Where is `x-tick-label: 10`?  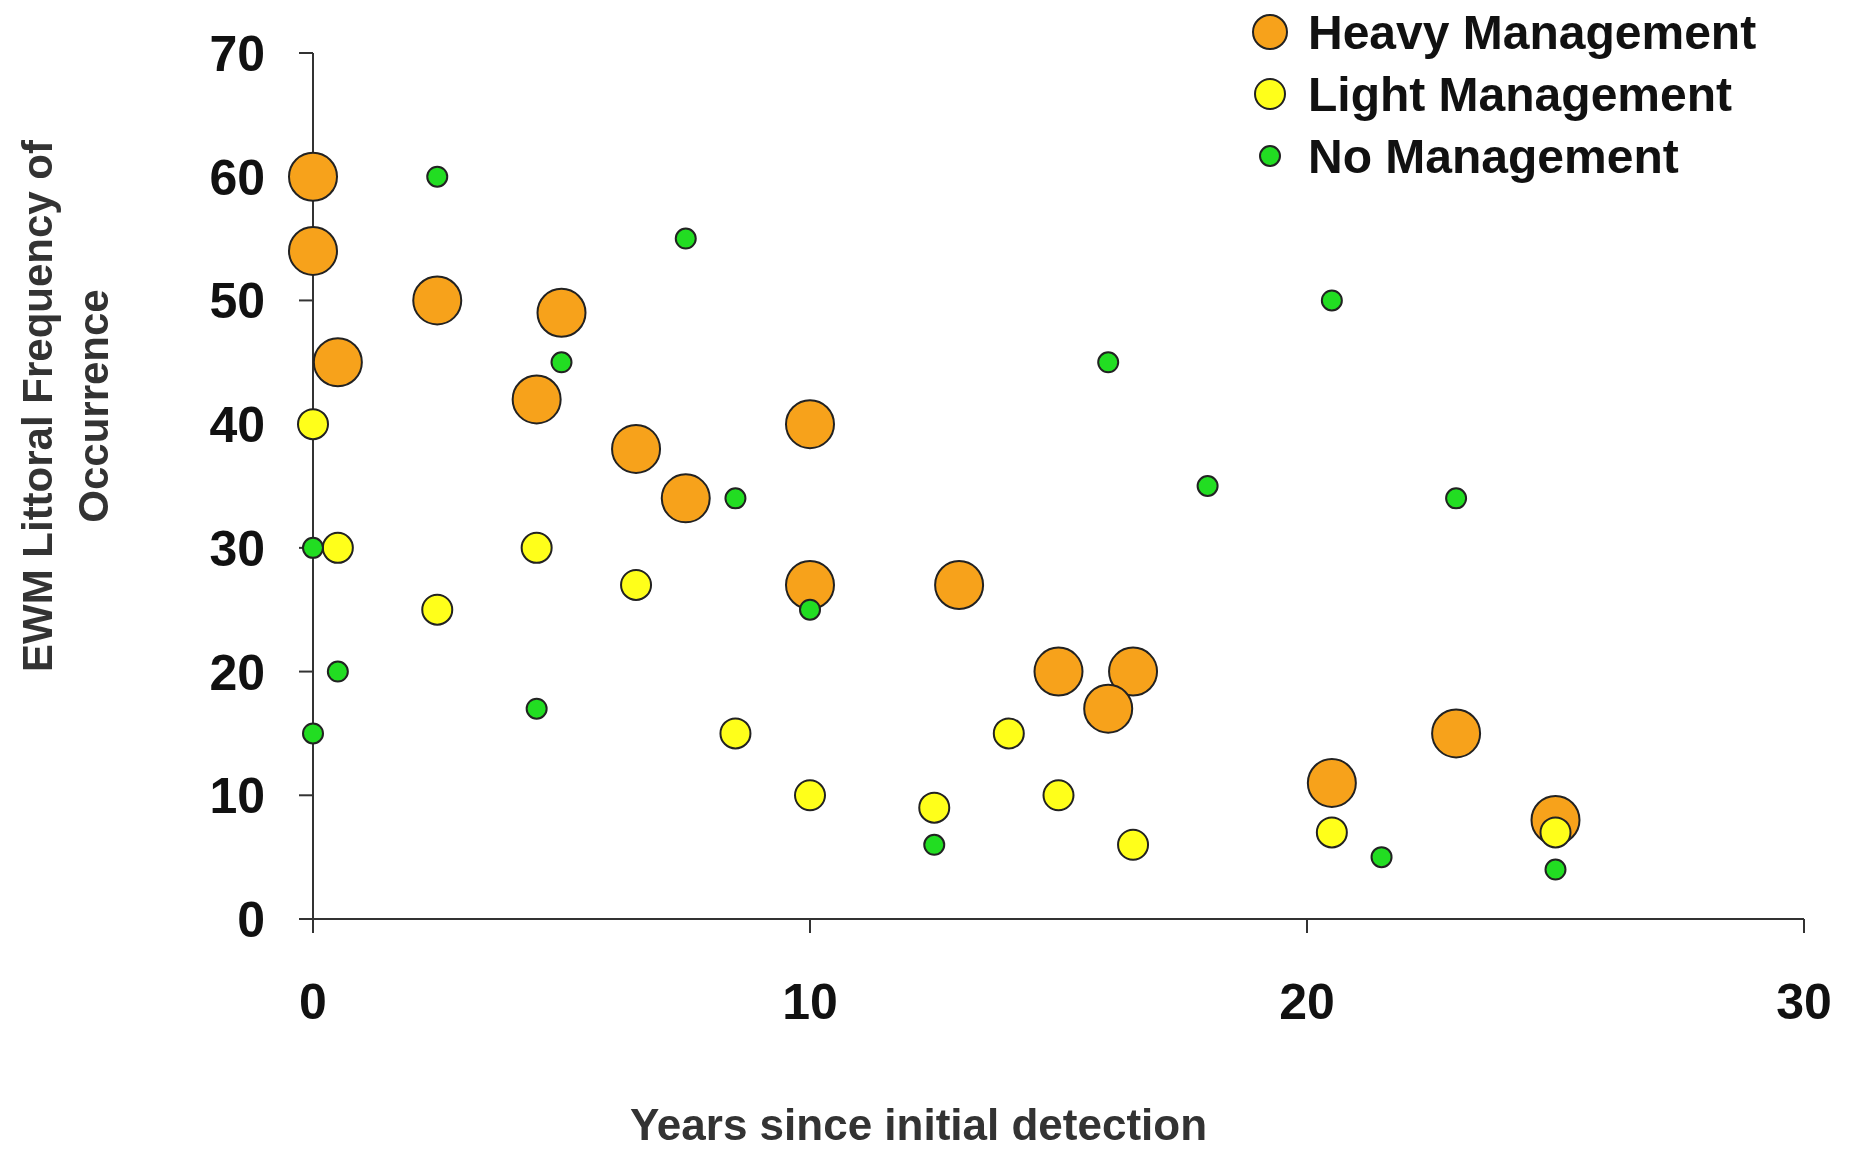 x-tick-label: 10 is located at coordinates (810, 1002).